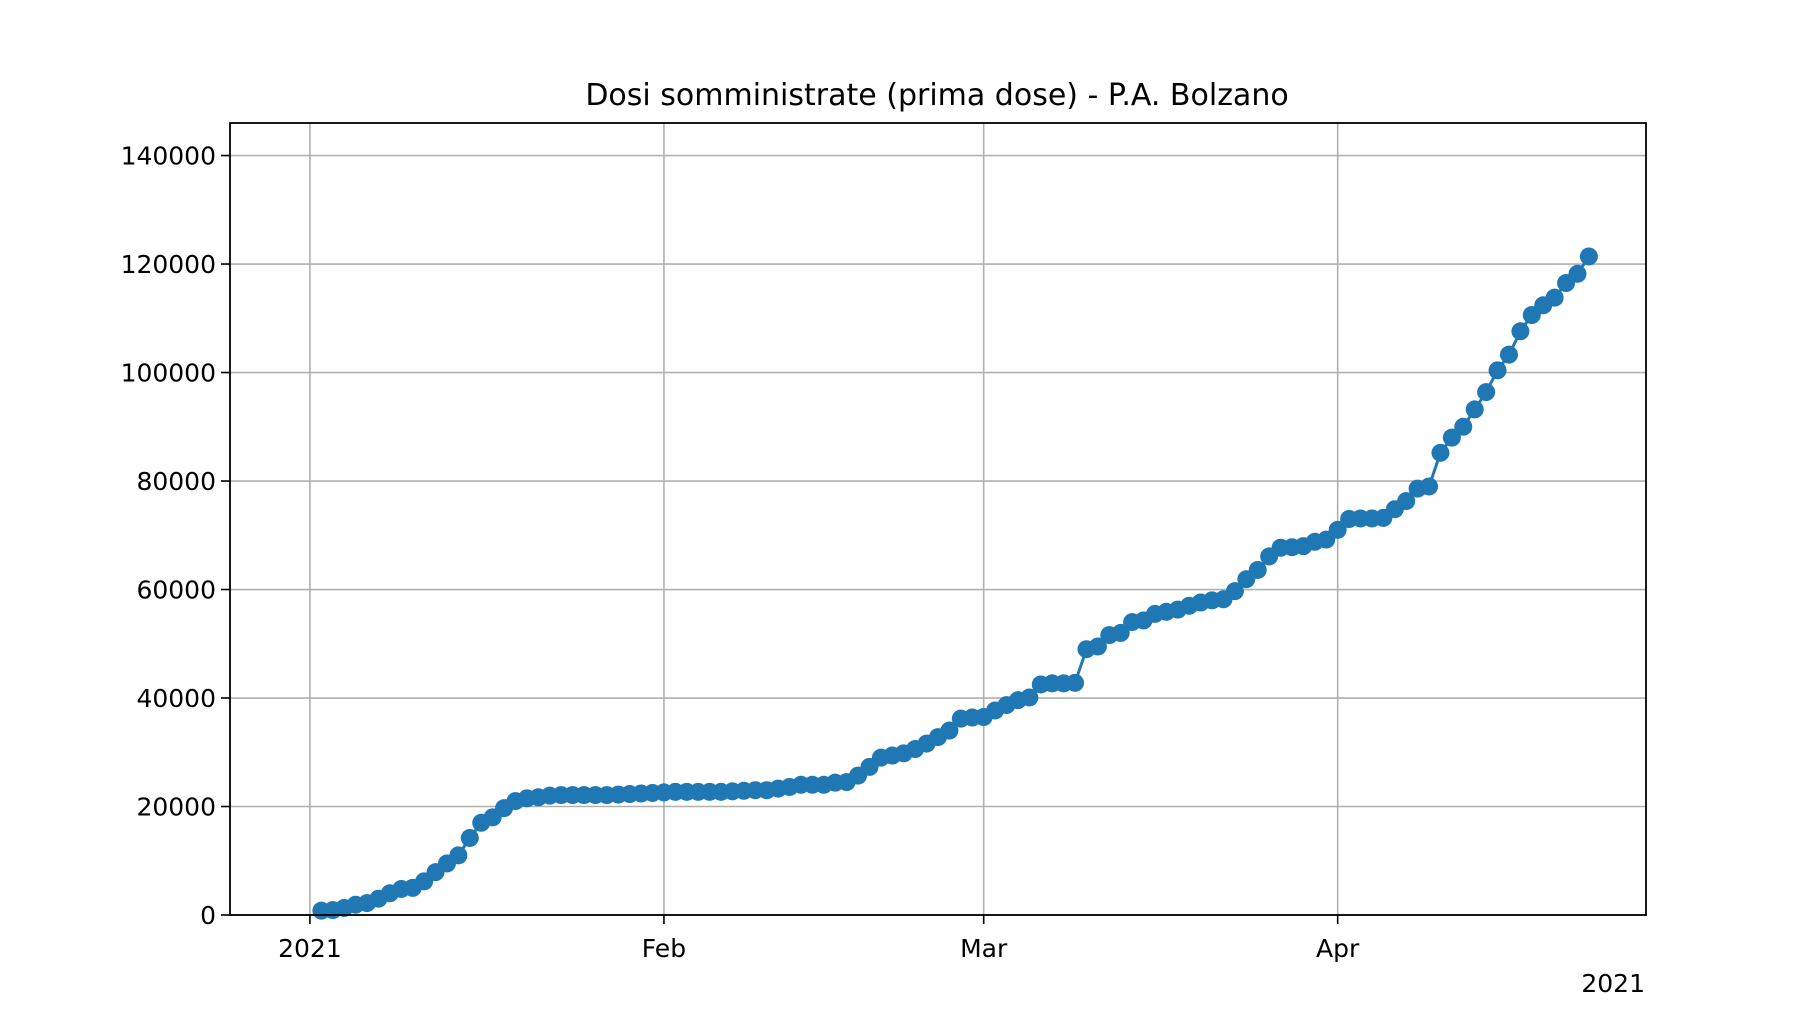 The width and height of the screenshot is (1820, 1028). Describe the element at coordinates (1613, 983) in the screenshot. I see `x-axis-offset-label: 2021` at that location.